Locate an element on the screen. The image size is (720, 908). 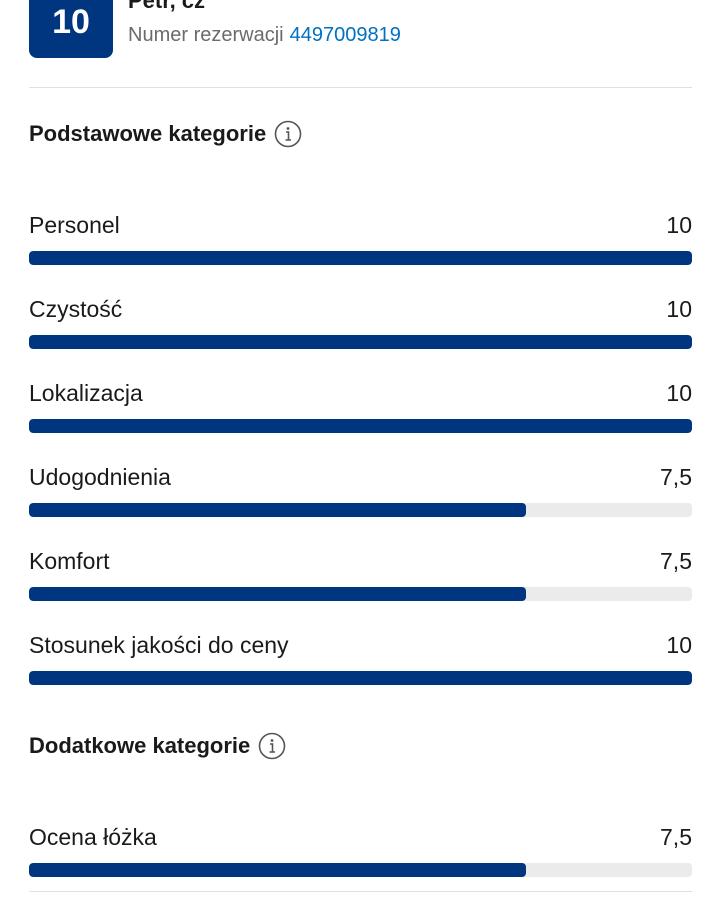
category-personel: Personel 10 is located at coordinates (360, 238).